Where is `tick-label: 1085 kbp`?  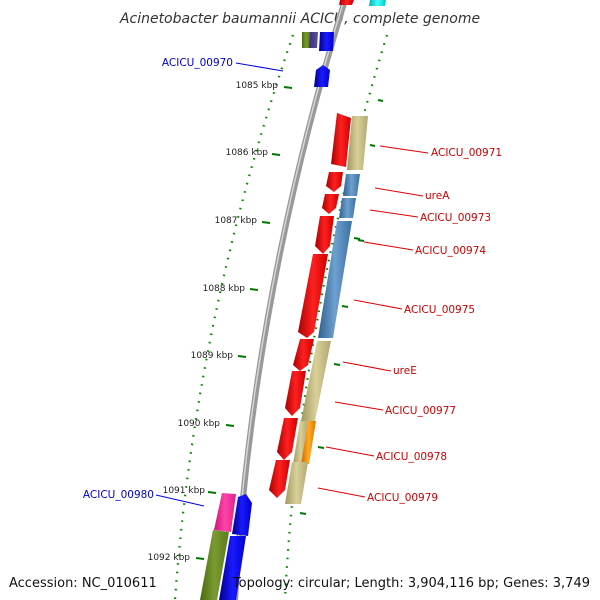
tick-label: 1085 kbp is located at coordinates (257, 86).